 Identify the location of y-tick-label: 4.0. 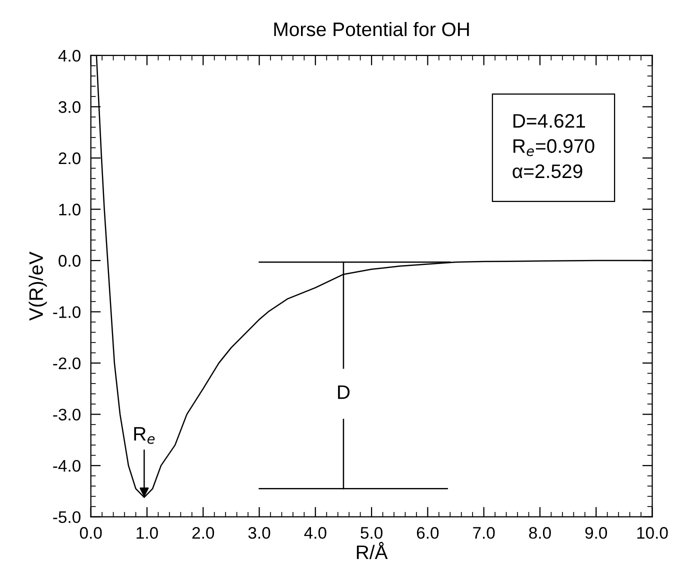
(69, 56).